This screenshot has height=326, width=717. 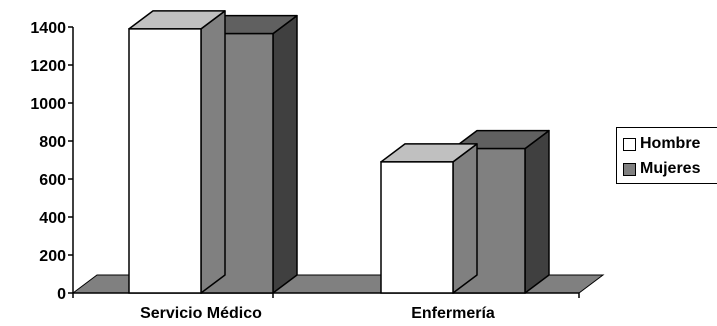 I want to click on y-tick-label: 600, so click(x=52, y=180).